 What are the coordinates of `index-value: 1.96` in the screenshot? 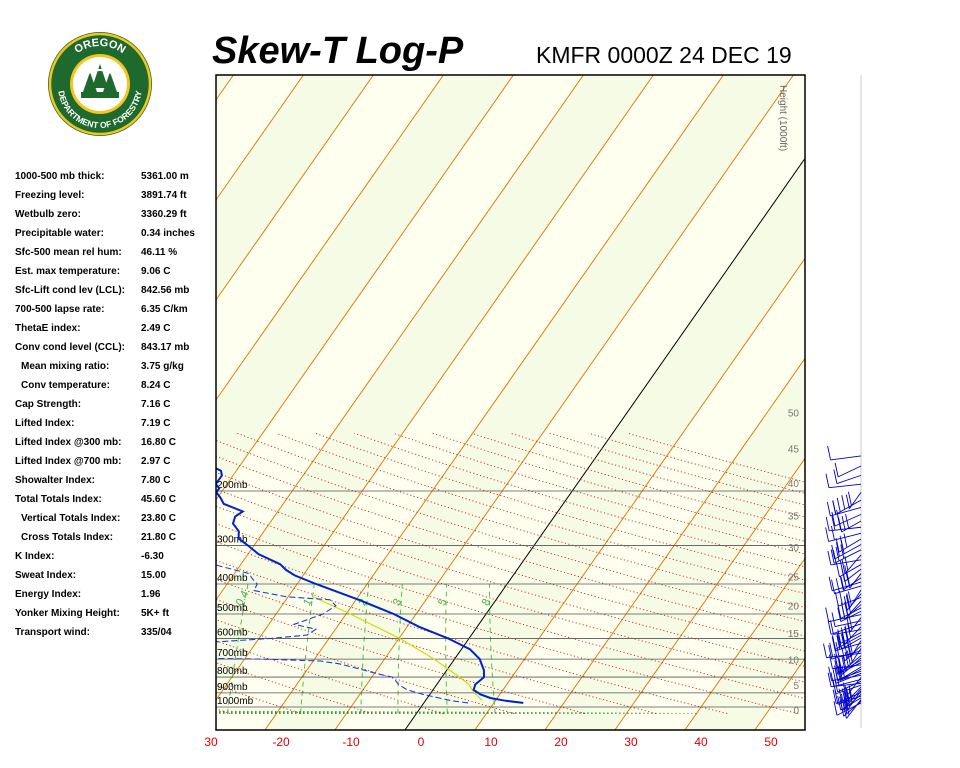 It's located at (151, 594).